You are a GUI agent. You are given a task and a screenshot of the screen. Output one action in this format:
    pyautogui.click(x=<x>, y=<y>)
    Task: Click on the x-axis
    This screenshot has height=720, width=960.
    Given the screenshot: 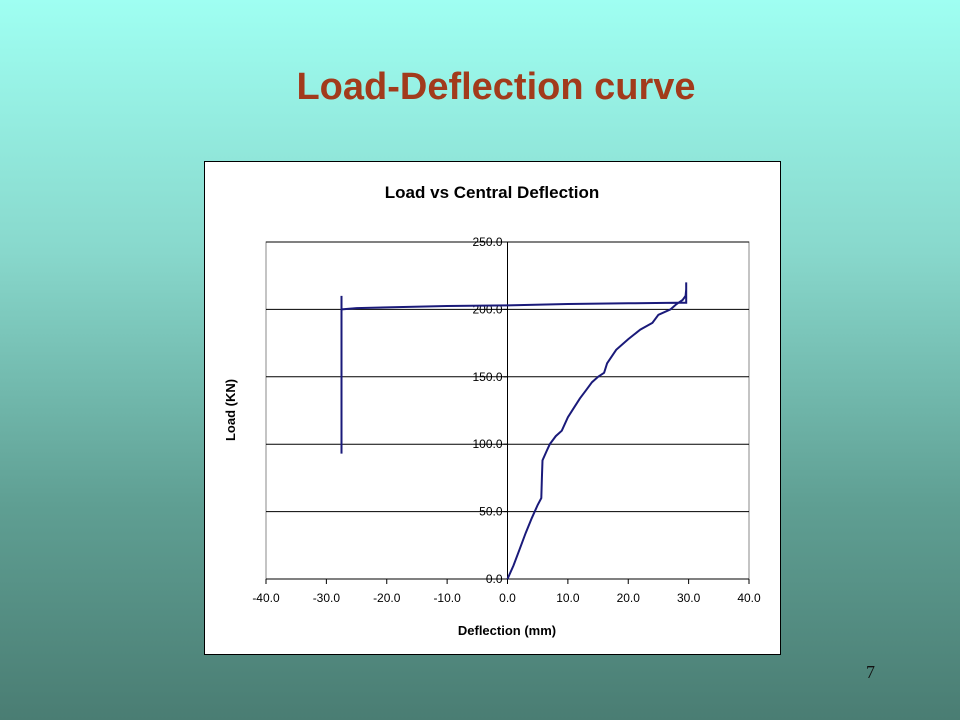 What is the action you would take?
    pyautogui.click(x=507, y=581)
    